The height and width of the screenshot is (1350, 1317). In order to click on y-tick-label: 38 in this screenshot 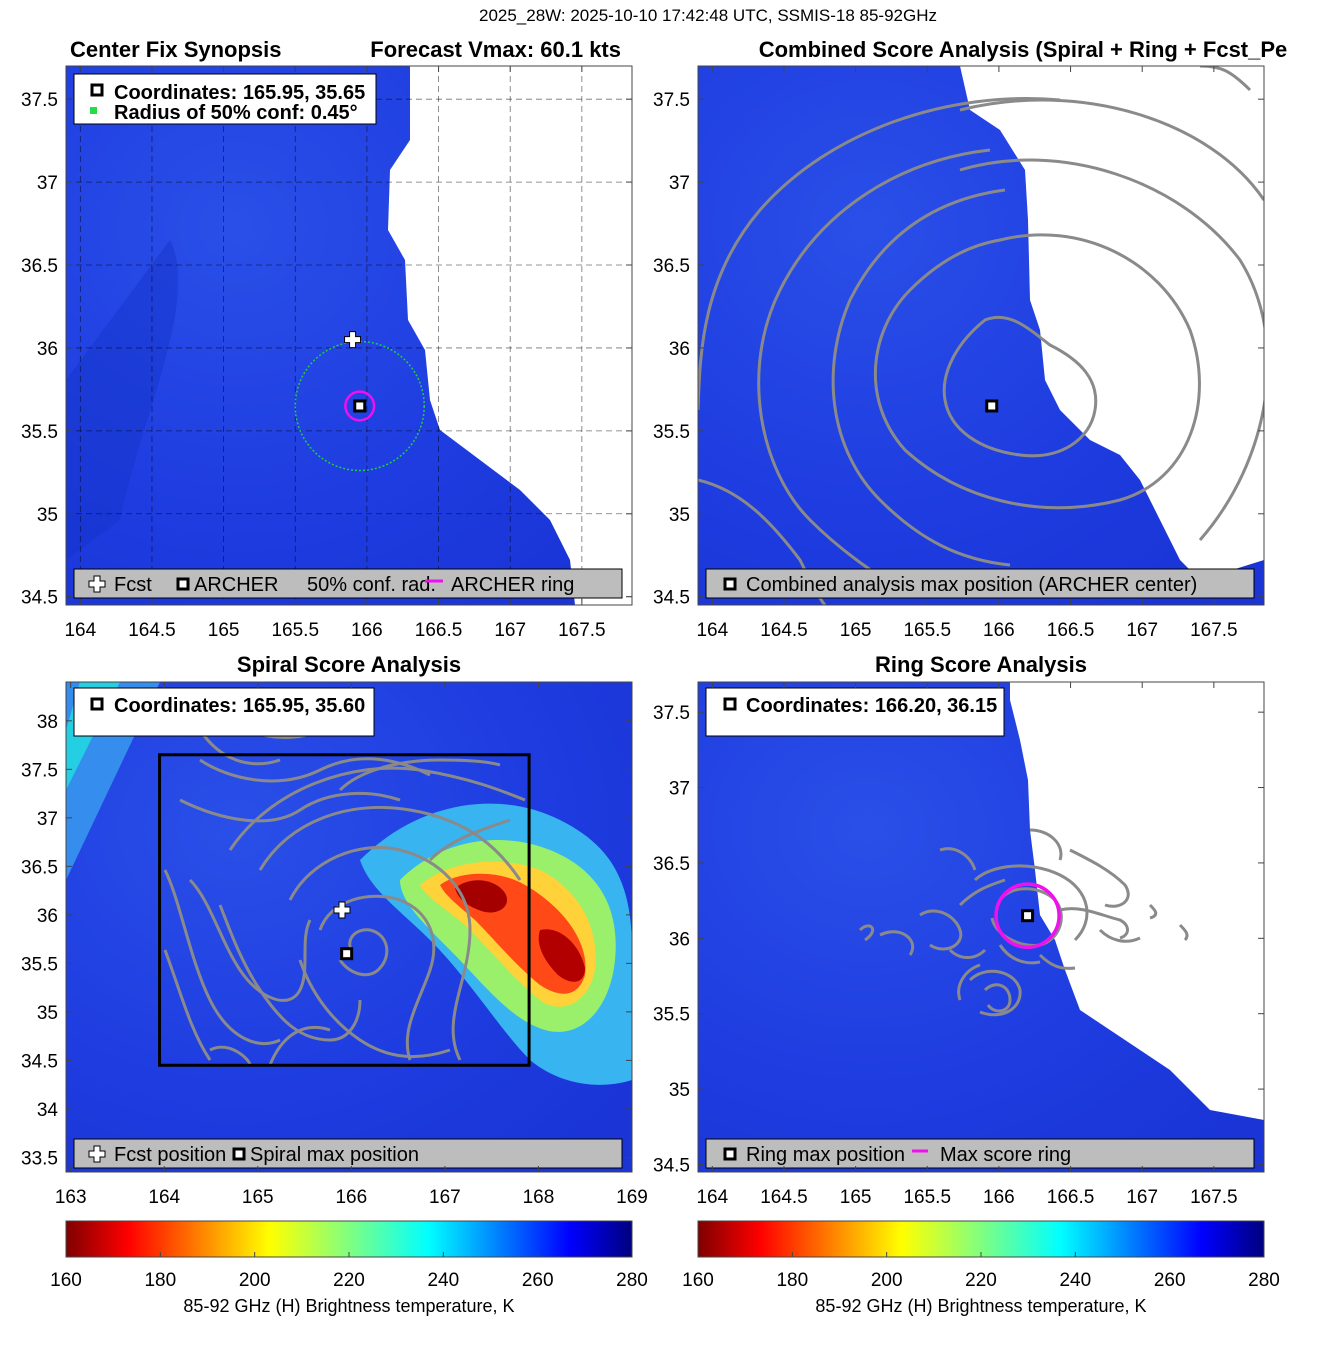, I will do `click(47, 722)`.